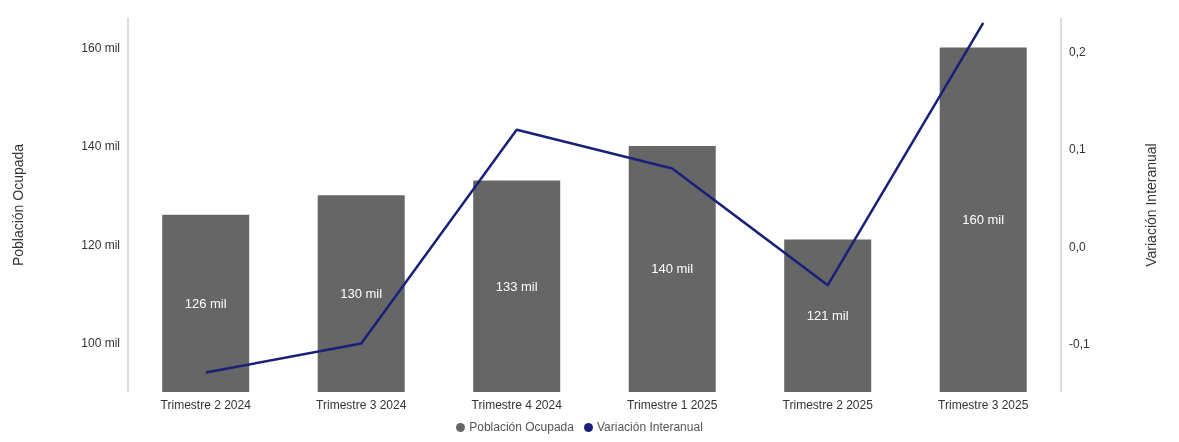  I want to click on y2-tick-label: 0,2, so click(1078, 52).